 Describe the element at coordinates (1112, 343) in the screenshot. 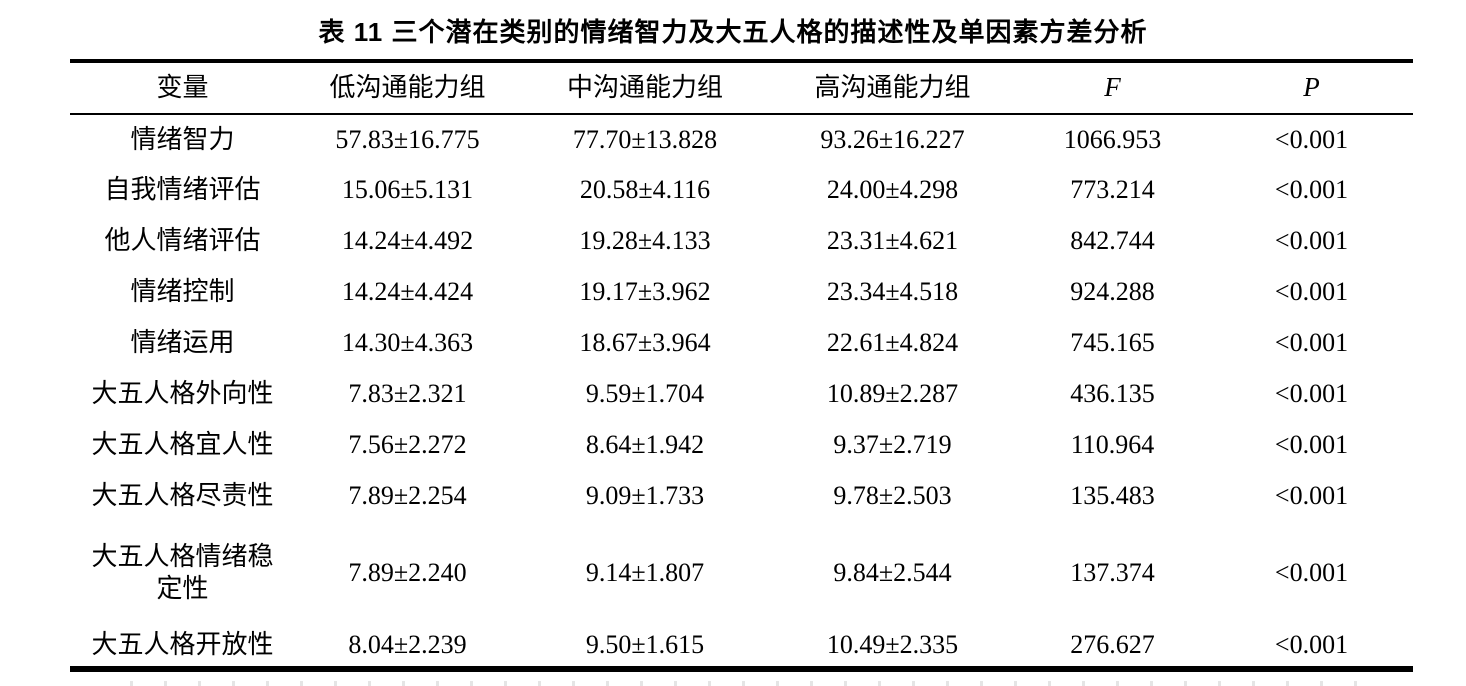

I see `f-value: 745.165` at that location.